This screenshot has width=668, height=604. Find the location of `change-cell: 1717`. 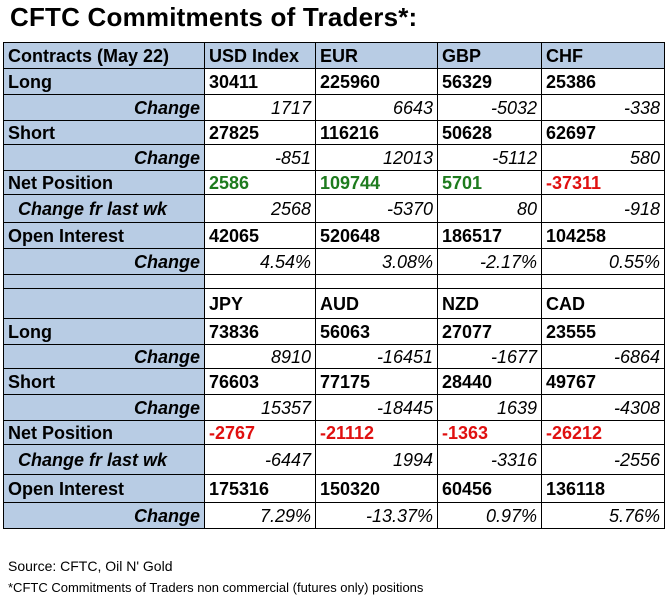

change-cell: 1717 is located at coordinates (260, 107).